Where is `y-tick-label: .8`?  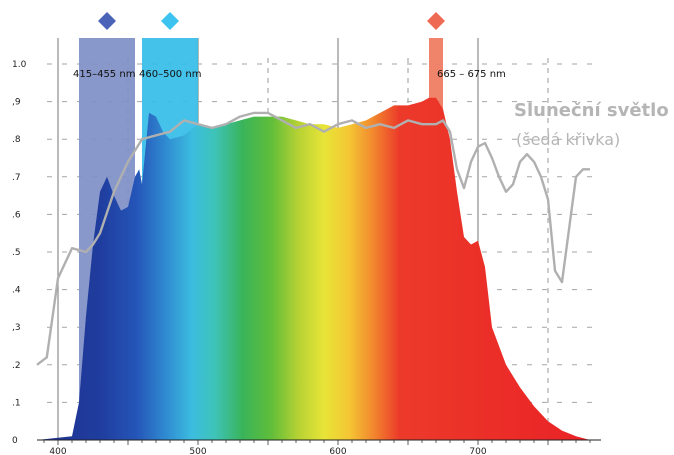 y-tick-label: .8 is located at coordinates (16, 140).